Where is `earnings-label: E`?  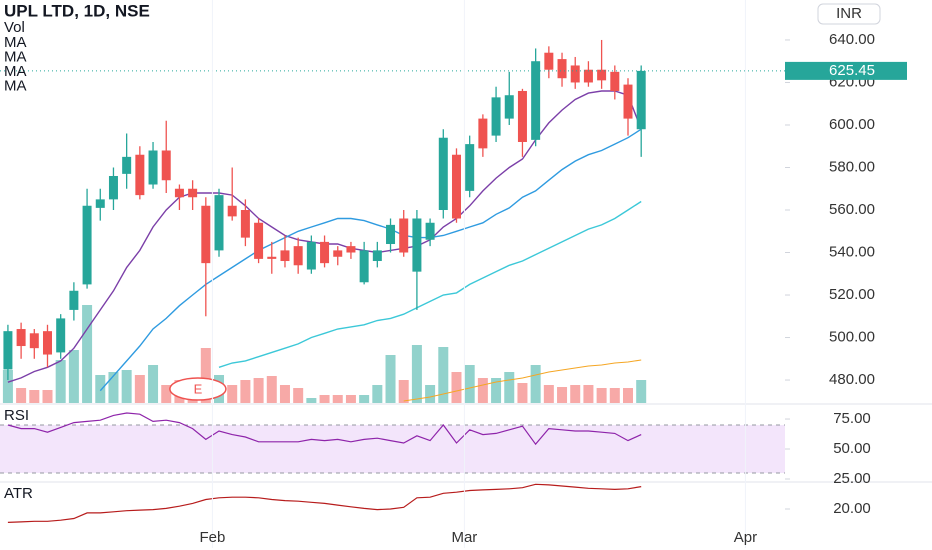 earnings-label: E is located at coordinates (198, 388).